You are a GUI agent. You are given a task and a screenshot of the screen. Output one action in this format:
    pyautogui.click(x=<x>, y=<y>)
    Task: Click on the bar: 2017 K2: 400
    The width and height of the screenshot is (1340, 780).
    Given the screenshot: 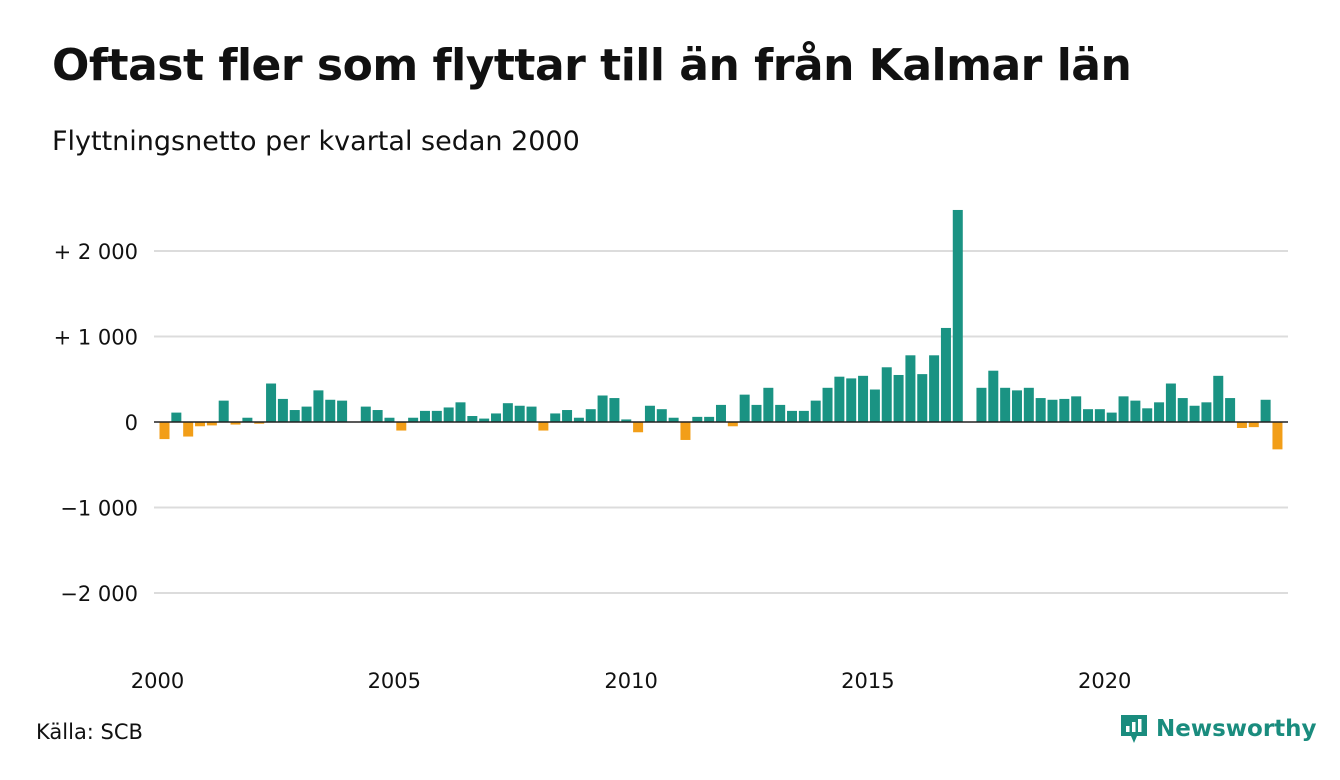 What is the action you would take?
    pyautogui.click(x=981, y=404)
    